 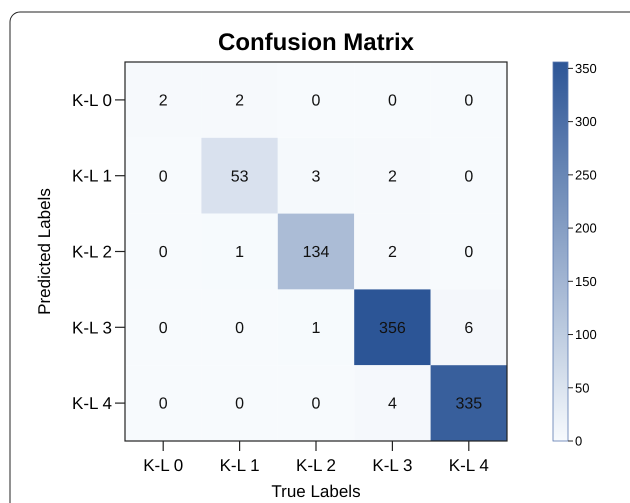 What do you see at coordinates (316, 491) in the screenshot?
I see `x-axis-title: True Labels` at bounding box center [316, 491].